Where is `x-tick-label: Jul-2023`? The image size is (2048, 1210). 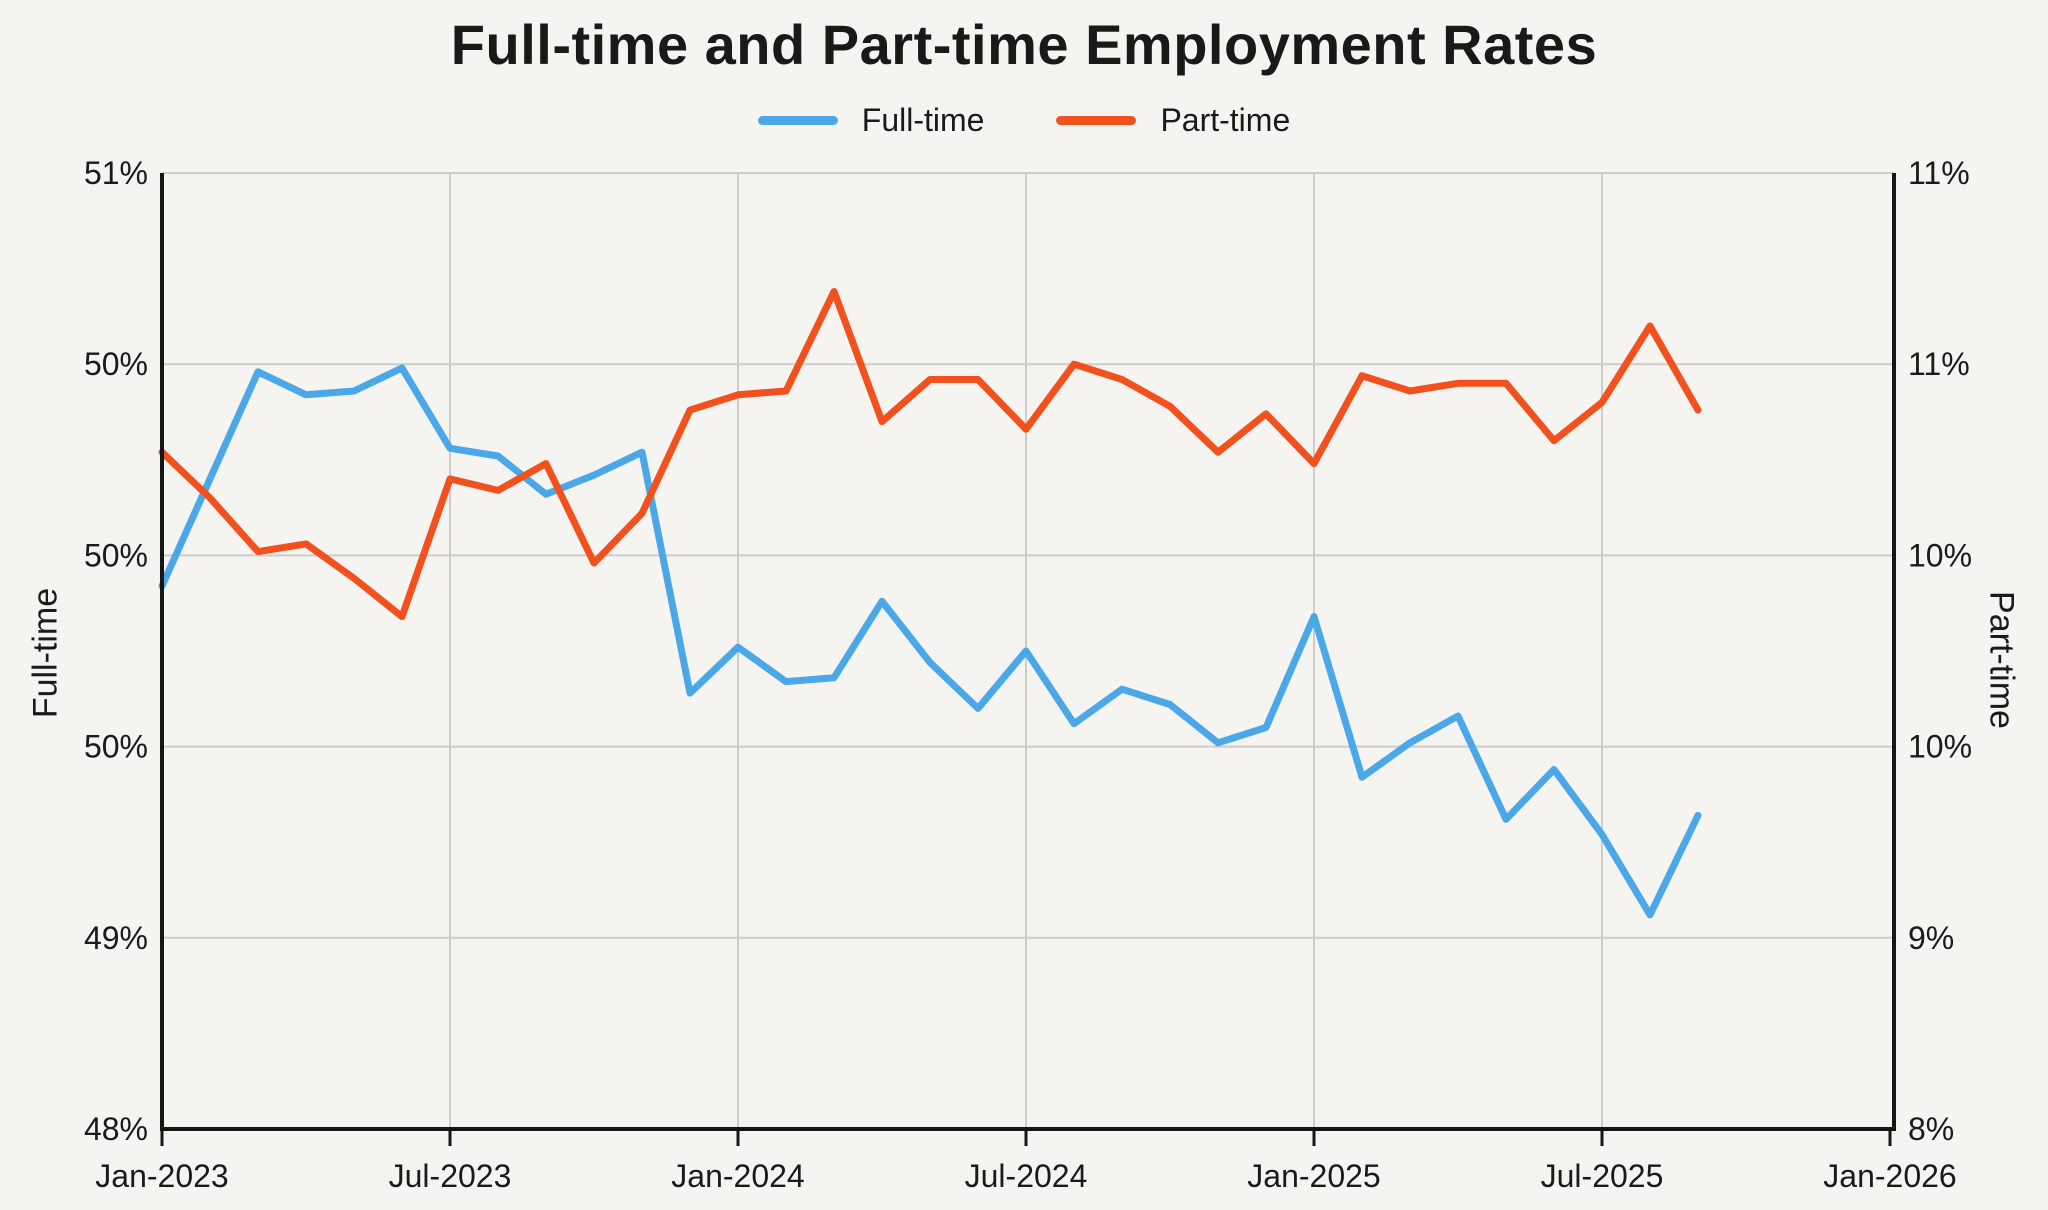 x-tick-label: Jul-2023 is located at coordinates (450, 1176).